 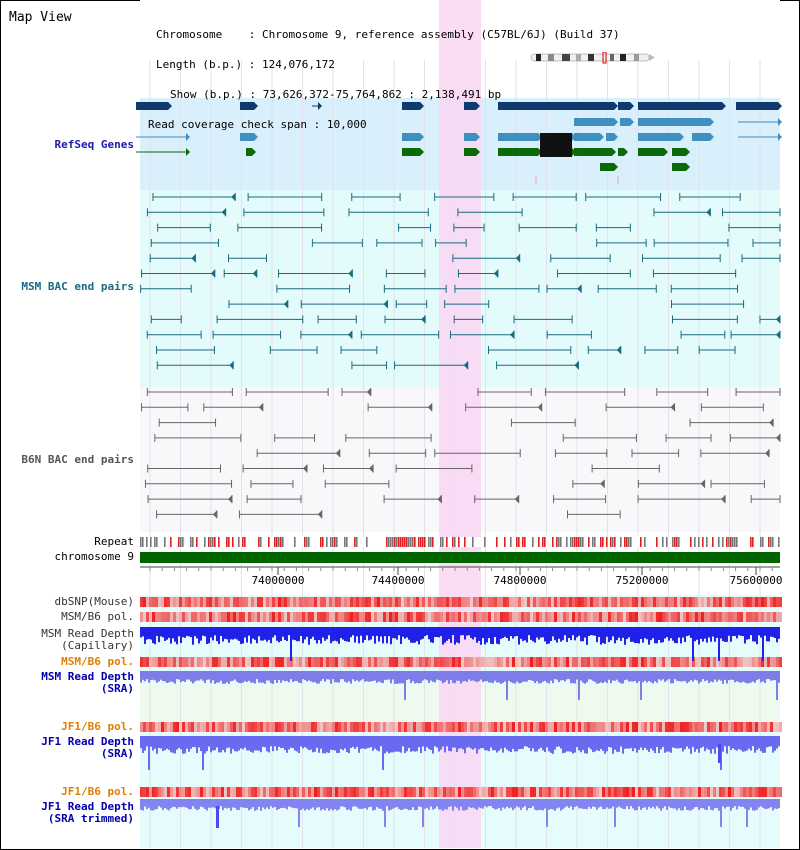 What do you see at coordinates (97, 726) in the screenshot?
I see `jf1-b6-pol-label: JF1/B6 pol.` at bounding box center [97, 726].